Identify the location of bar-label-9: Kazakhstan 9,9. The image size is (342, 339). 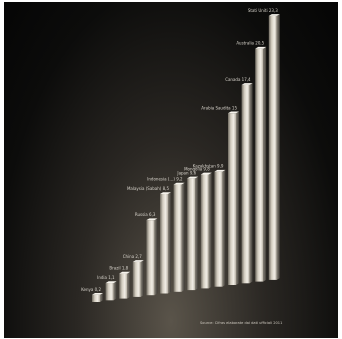
(208, 166).